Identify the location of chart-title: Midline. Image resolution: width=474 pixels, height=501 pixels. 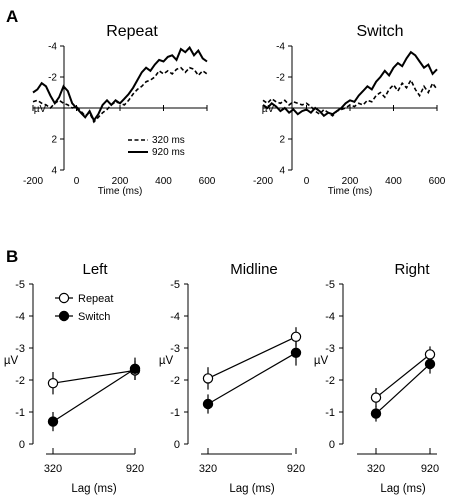
(254, 269).